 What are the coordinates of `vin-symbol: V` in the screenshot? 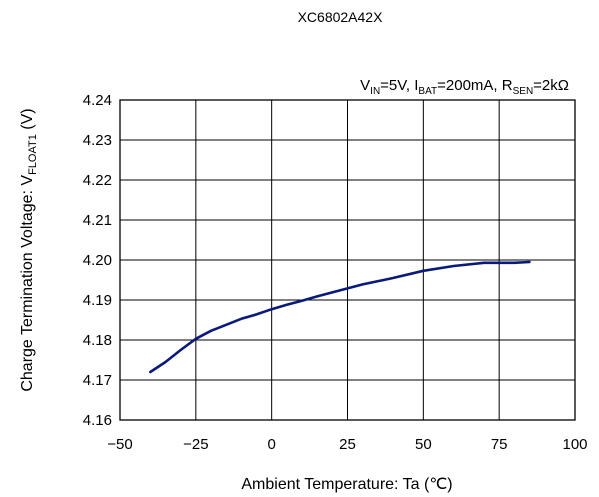 It's located at (365, 85).